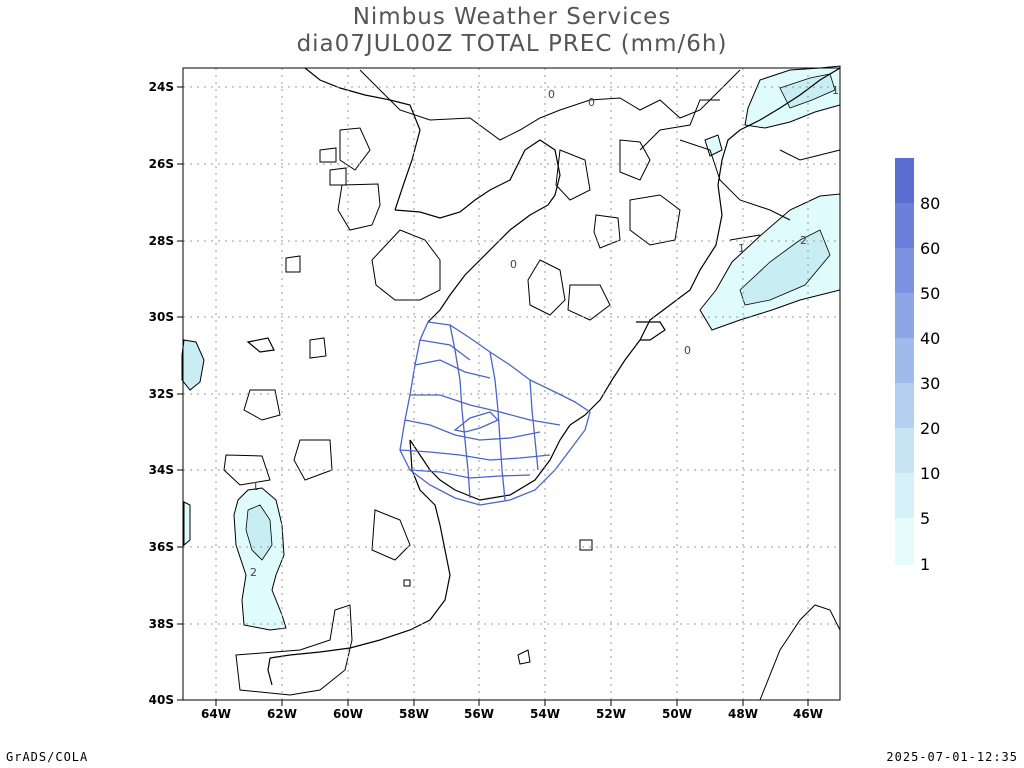 The width and height of the screenshot is (1024, 768). Describe the element at coordinates (187, 524) in the screenshot. I see `precip-area-edge` at that location.